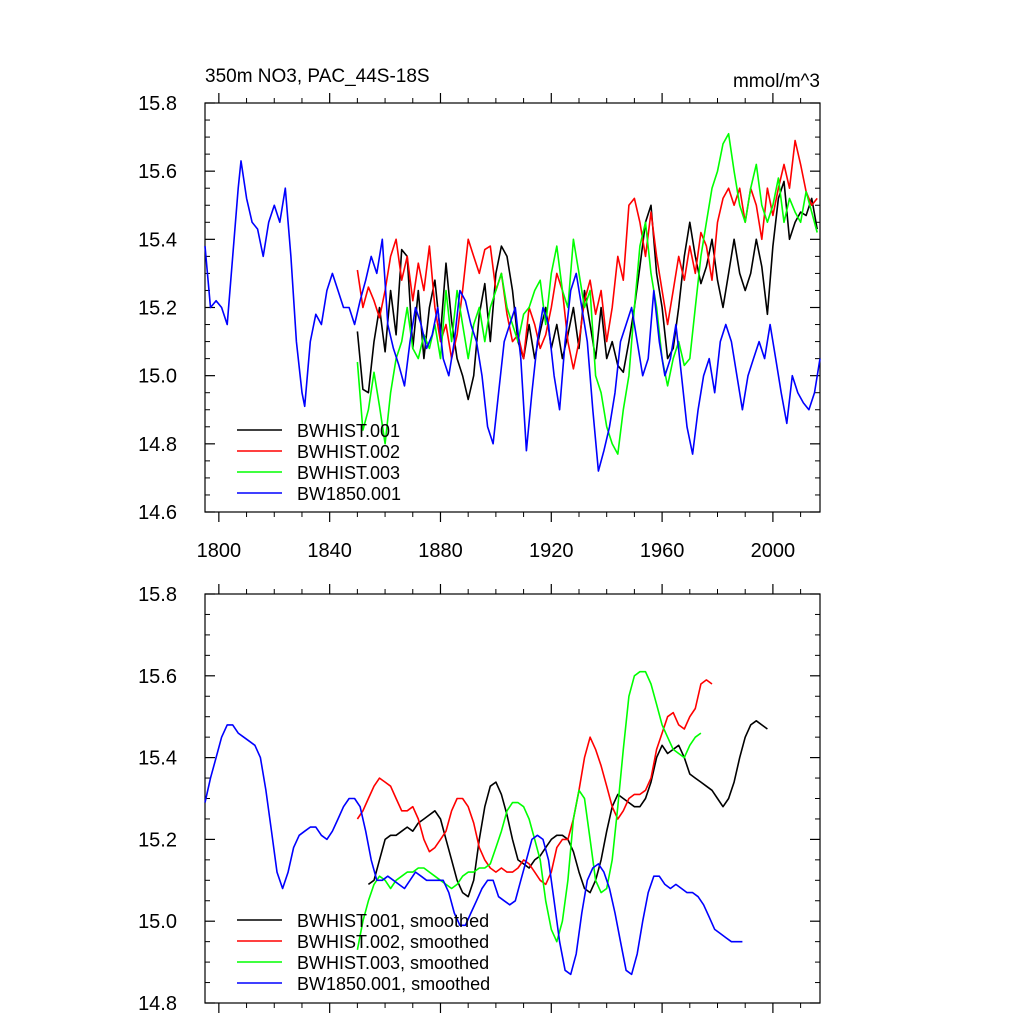  Describe the element at coordinates (393, 942) in the screenshot. I see `legend-label: BWHIST.002, smoothed` at that location.